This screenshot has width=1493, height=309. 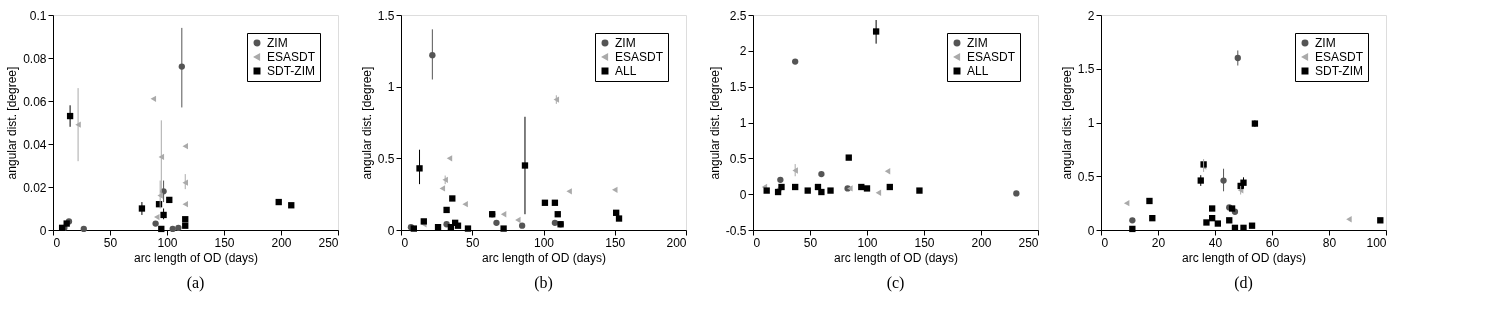 What do you see at coordinates (1243, 283) in the screenshot?
I see `text: (d)` at bounding box center [1243, 283].